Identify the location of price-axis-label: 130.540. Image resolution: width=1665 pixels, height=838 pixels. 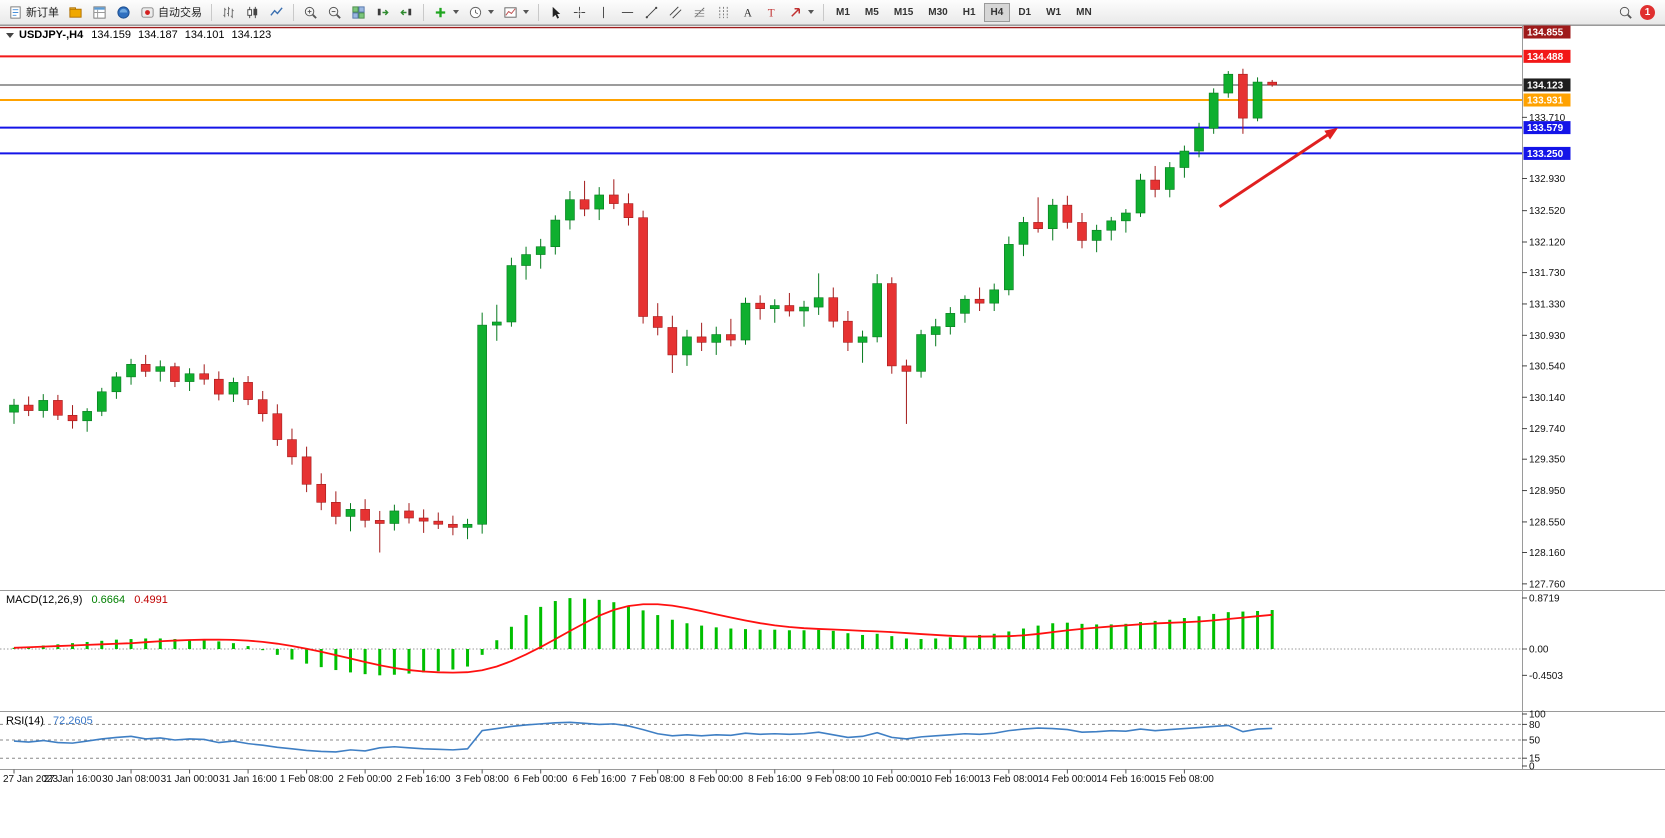
(1547, 366).